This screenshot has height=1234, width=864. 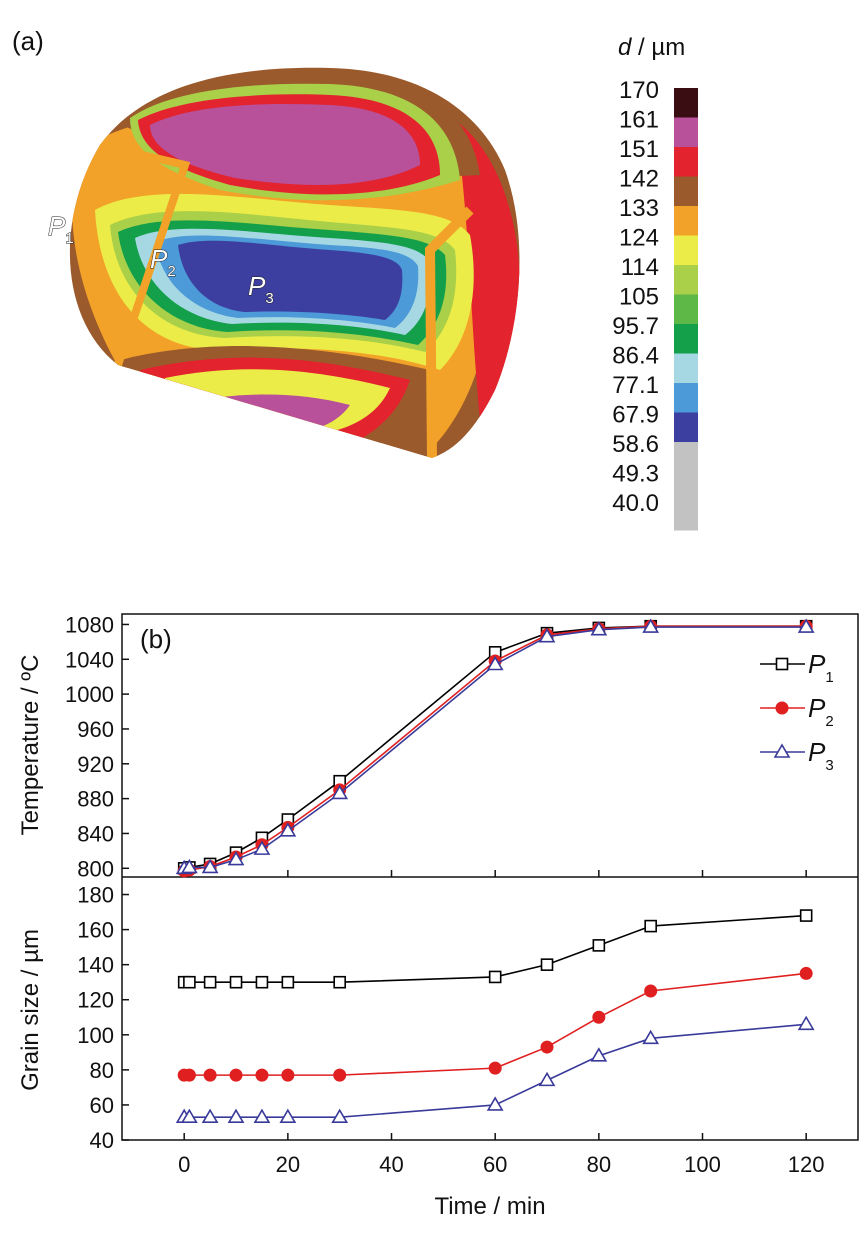 What do you see at coordinates (95, 764) in the screenshot?
I see `y-tick-label: 920` at bounding box center [95, 764].